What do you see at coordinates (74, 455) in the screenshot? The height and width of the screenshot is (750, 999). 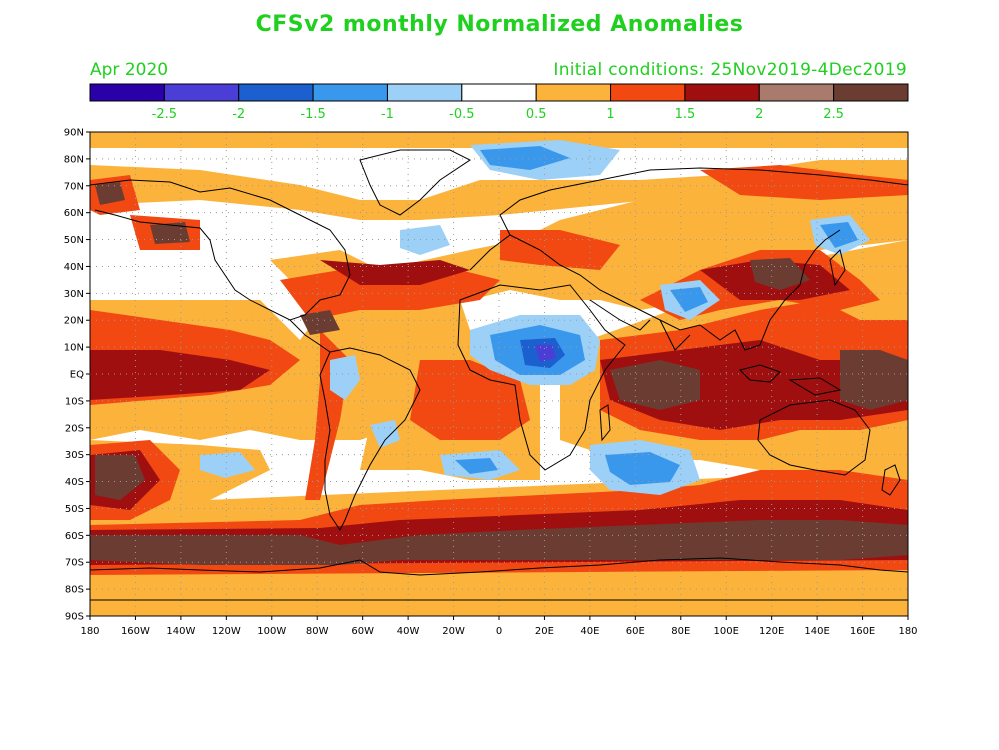 I see `latitude-tick-label: 30S` at bounding box center [74, 455].